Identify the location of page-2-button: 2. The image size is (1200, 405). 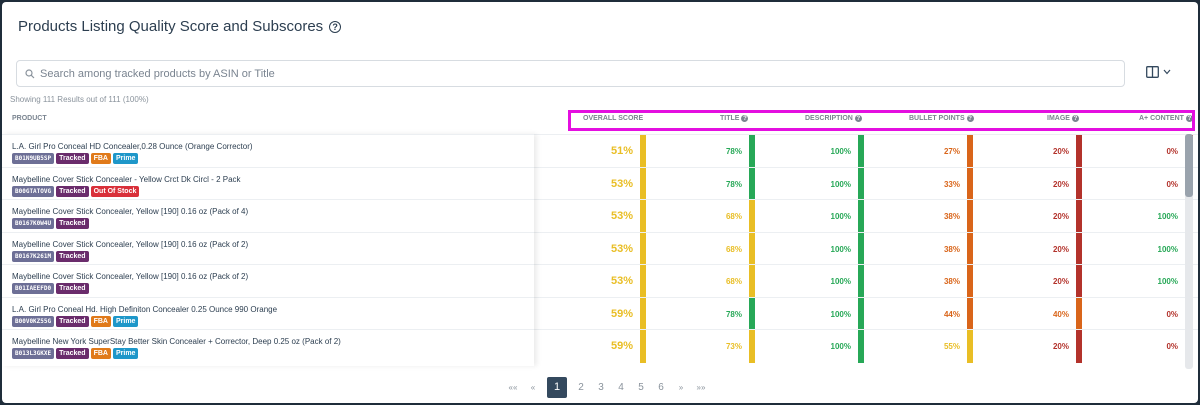
(581, 387).